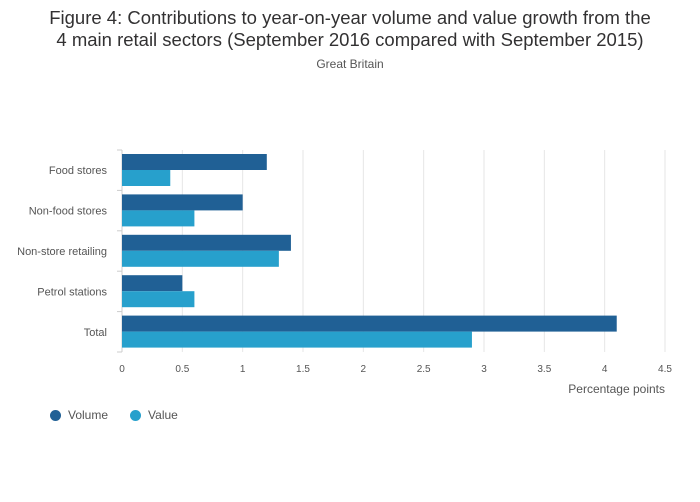  I want to click on category-label: Non-food stores, so click(68, 212).